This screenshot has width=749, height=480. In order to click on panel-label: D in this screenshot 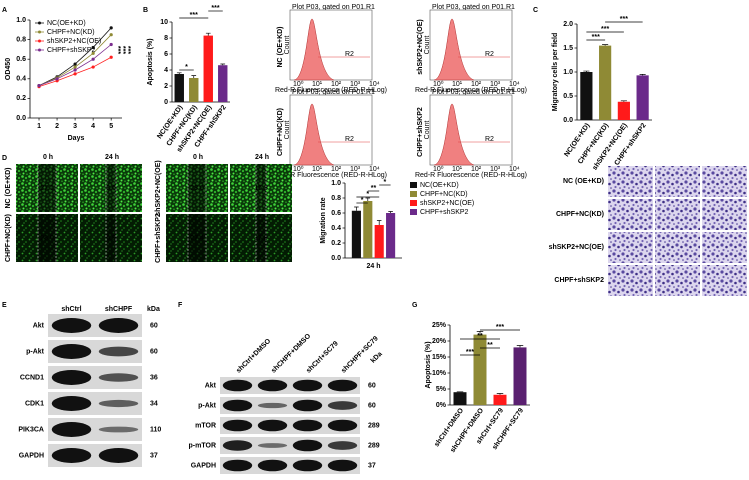, I will do `click(4, 158)`.